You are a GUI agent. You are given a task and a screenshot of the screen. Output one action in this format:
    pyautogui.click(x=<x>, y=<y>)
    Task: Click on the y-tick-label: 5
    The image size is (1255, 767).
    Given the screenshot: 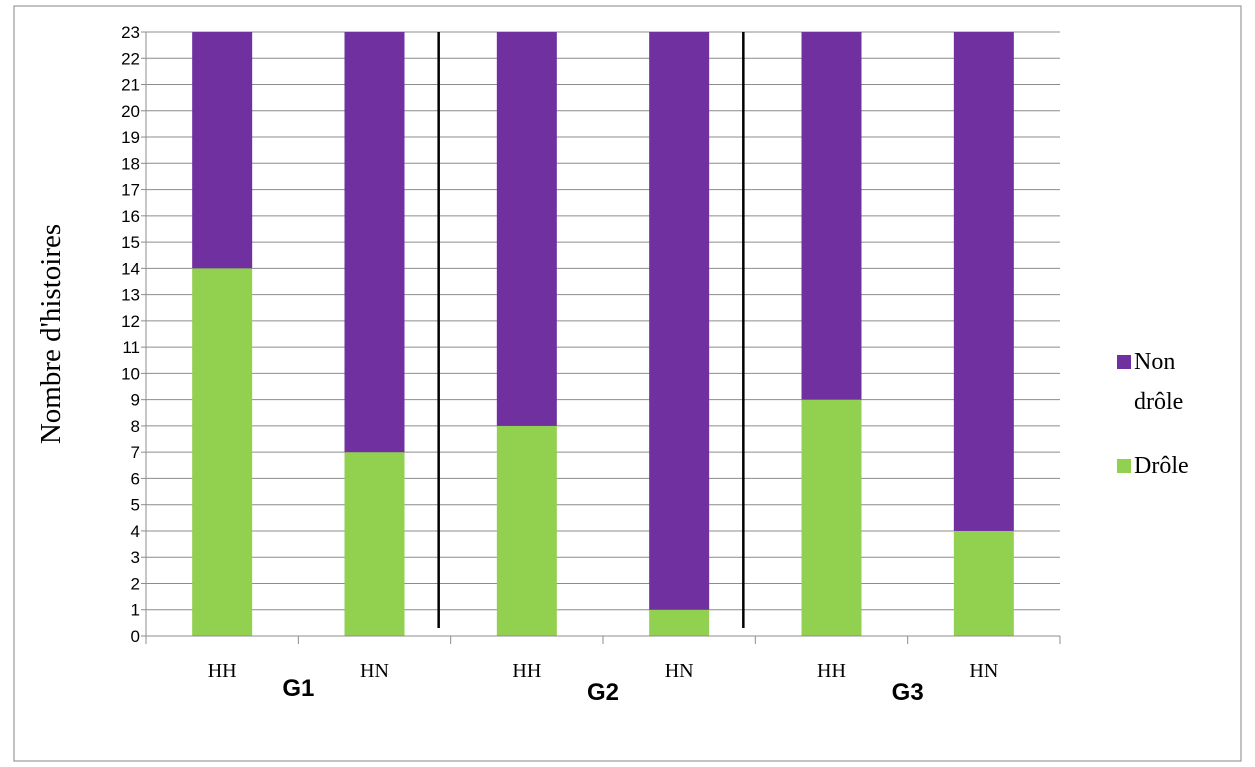 What is the action you would take?
    pyautogui.click(x=135, y=505)
    